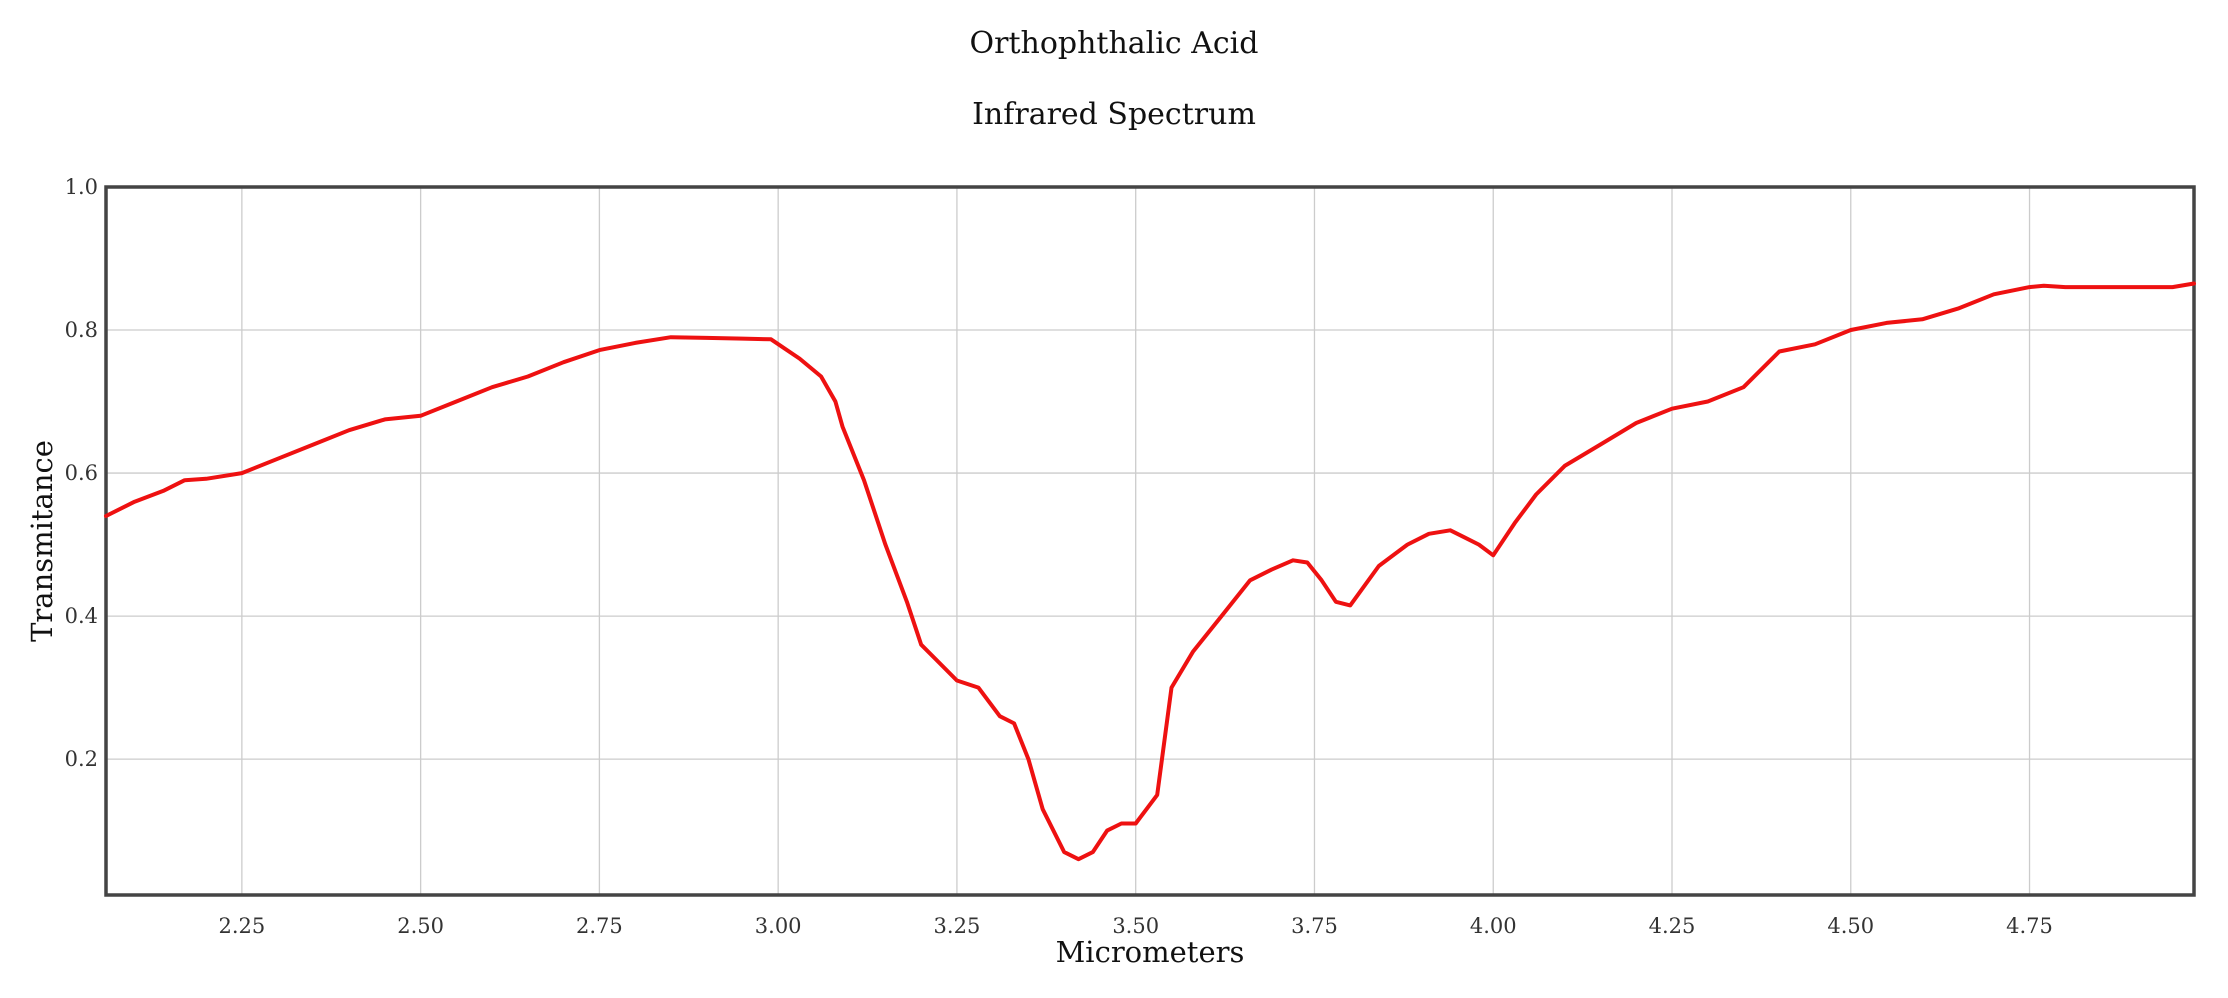 The height and width of the screenshot is (998, 2228). I want to click on y-tick-labels: 0.2 0.4 0.6 0.8 1.0, so click(81, 473).